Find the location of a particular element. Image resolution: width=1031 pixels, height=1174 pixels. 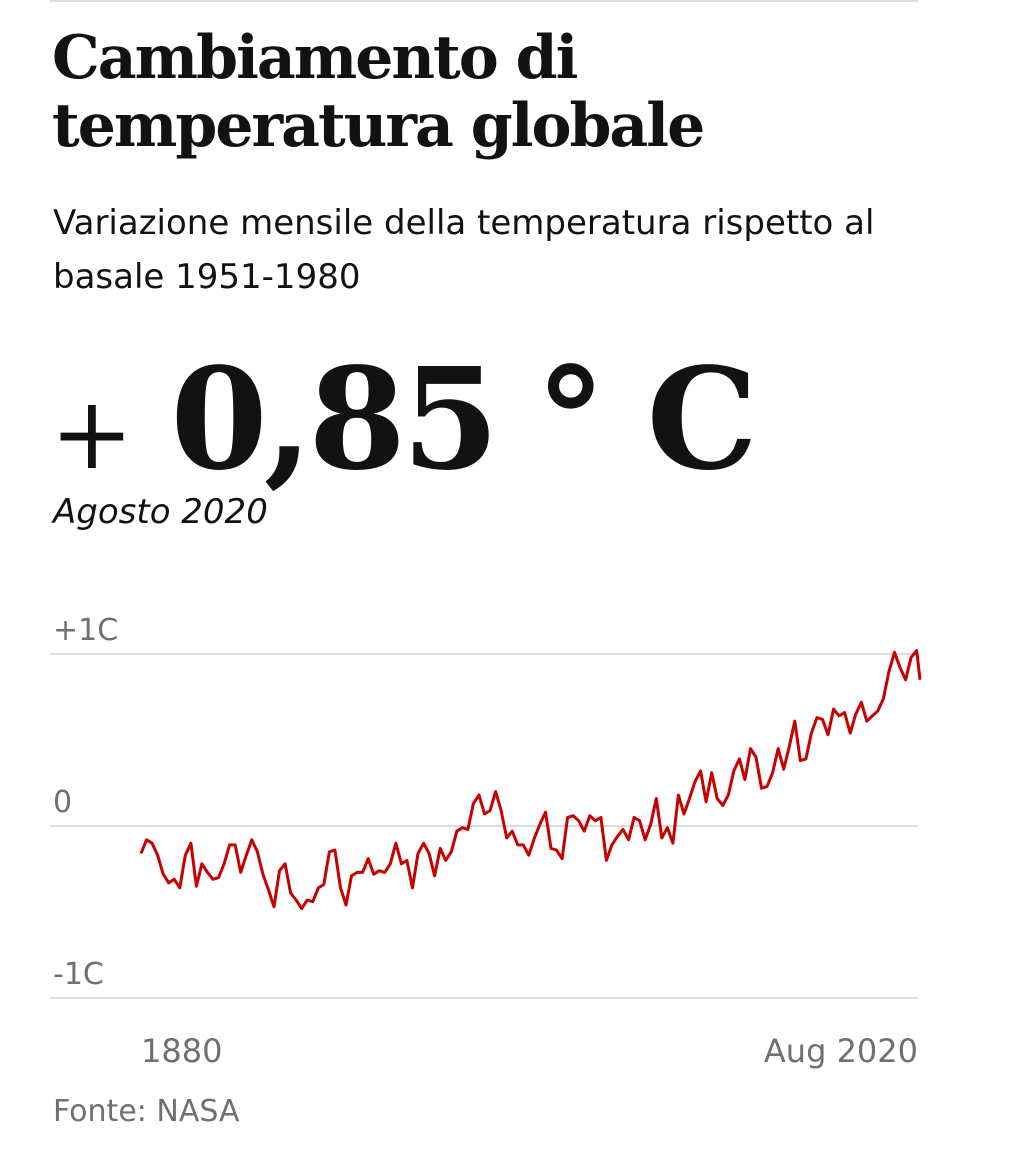

source-note: Fonte: NASA is located at coordinates (146, 1111).